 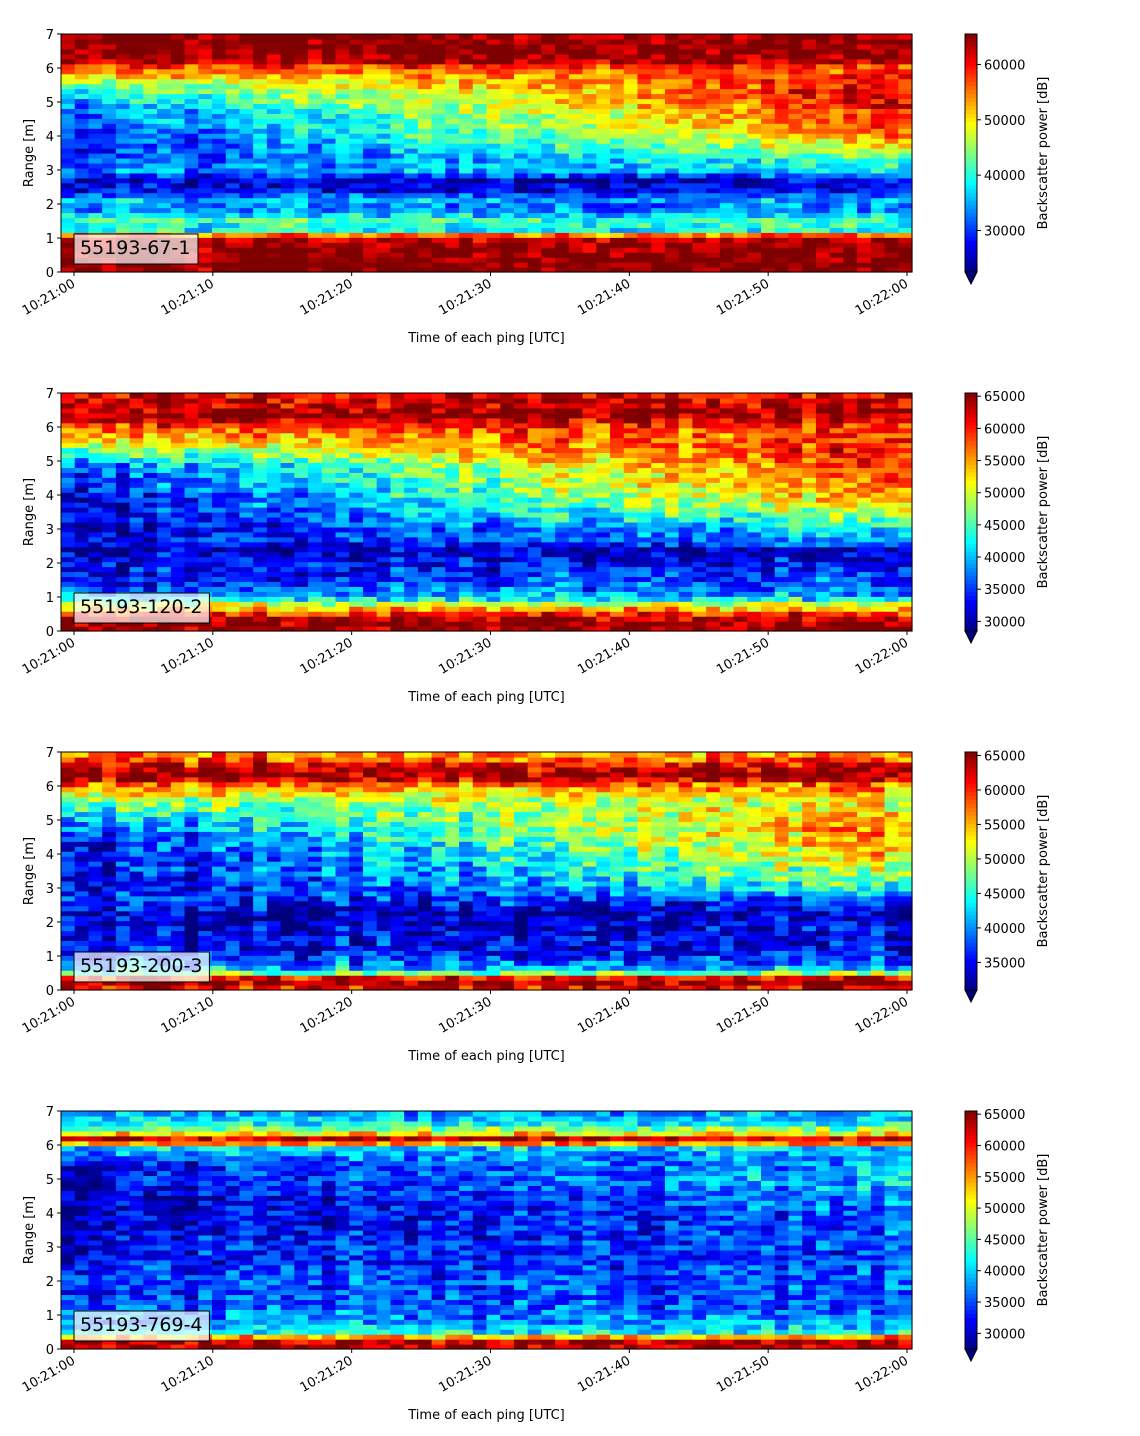 I want to click on x-axis-label: Time of each ping [UTC], so click(x=486, y=338).